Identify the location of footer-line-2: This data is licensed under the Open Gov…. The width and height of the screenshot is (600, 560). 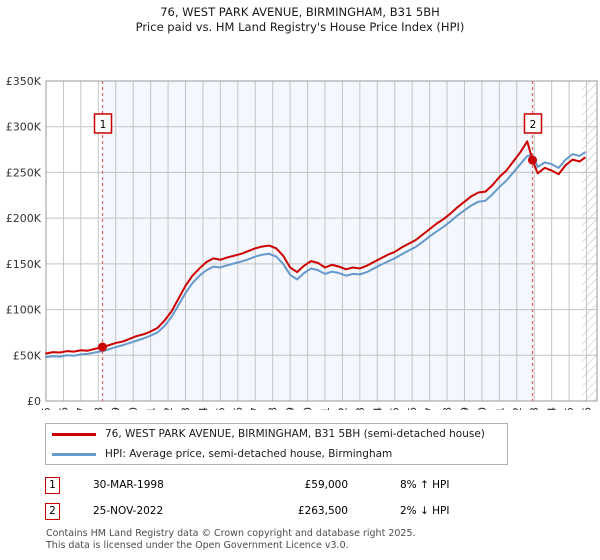
(197, 545).